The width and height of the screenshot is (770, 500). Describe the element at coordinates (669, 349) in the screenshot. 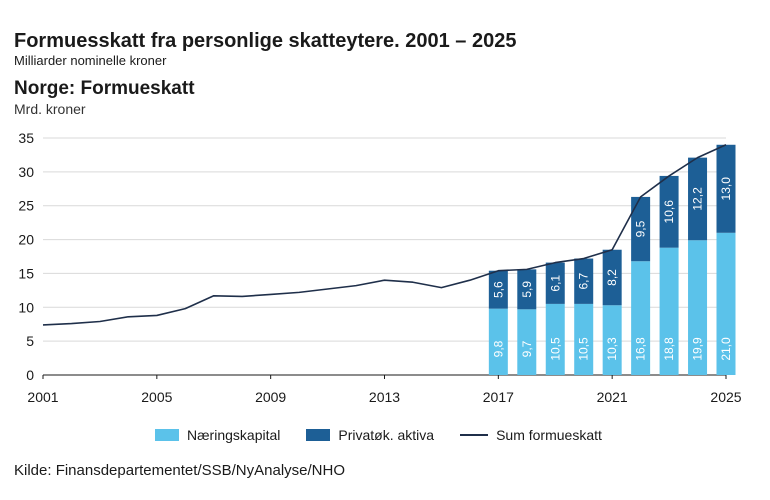

I see `bar-label-naeringskapital: 18,8` at that location.